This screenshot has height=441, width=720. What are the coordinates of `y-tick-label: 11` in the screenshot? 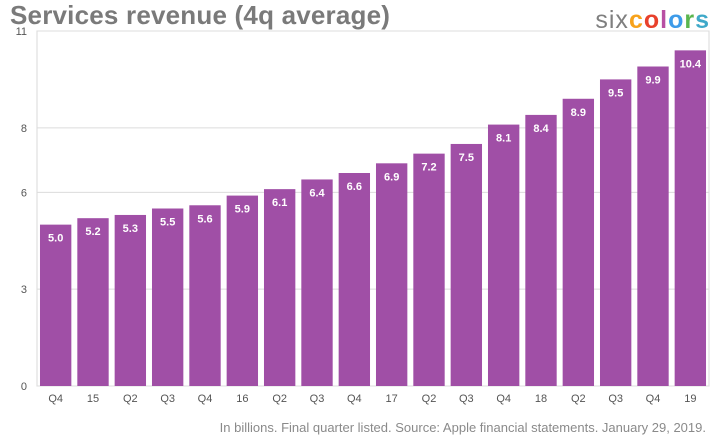 It's located at (21, 32).